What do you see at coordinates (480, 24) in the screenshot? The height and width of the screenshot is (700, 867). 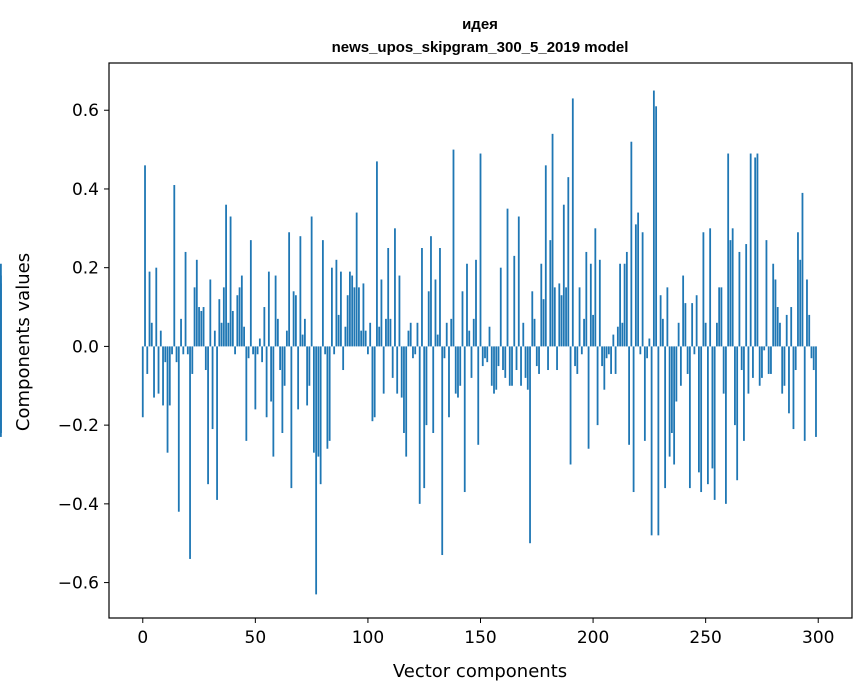 I see `chart-title: идея` at bounding box center [480, 24].